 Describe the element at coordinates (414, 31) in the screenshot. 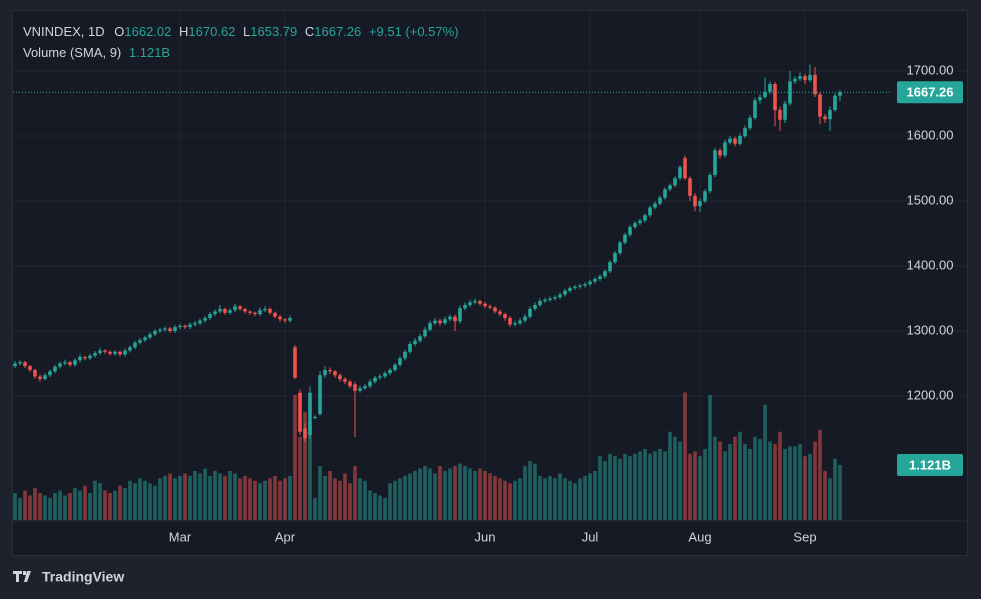

I see `change: +9.51 (+0.57%)` at that location.